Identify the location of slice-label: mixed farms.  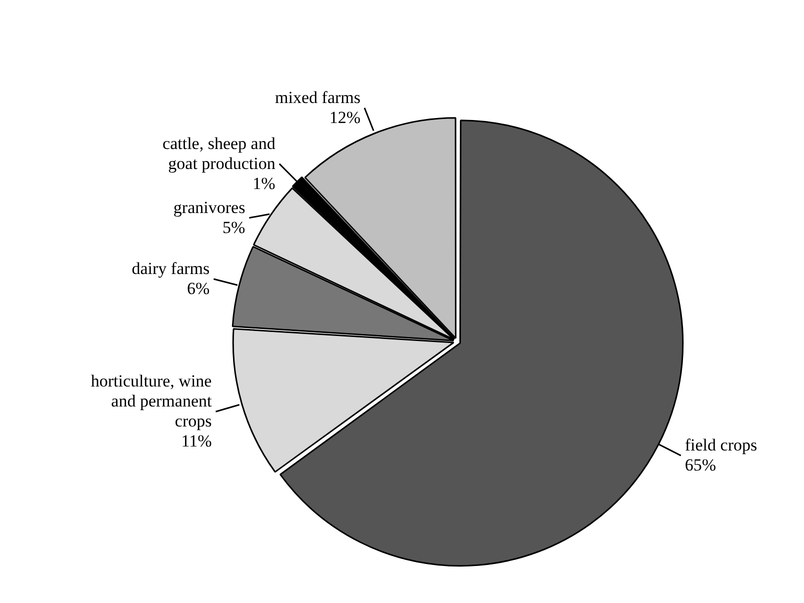
(318, 97).